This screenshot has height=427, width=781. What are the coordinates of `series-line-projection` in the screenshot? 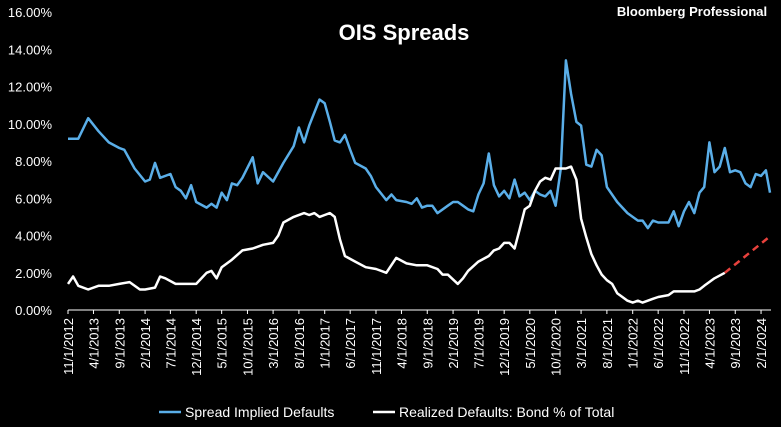 It's located at (748, 254).